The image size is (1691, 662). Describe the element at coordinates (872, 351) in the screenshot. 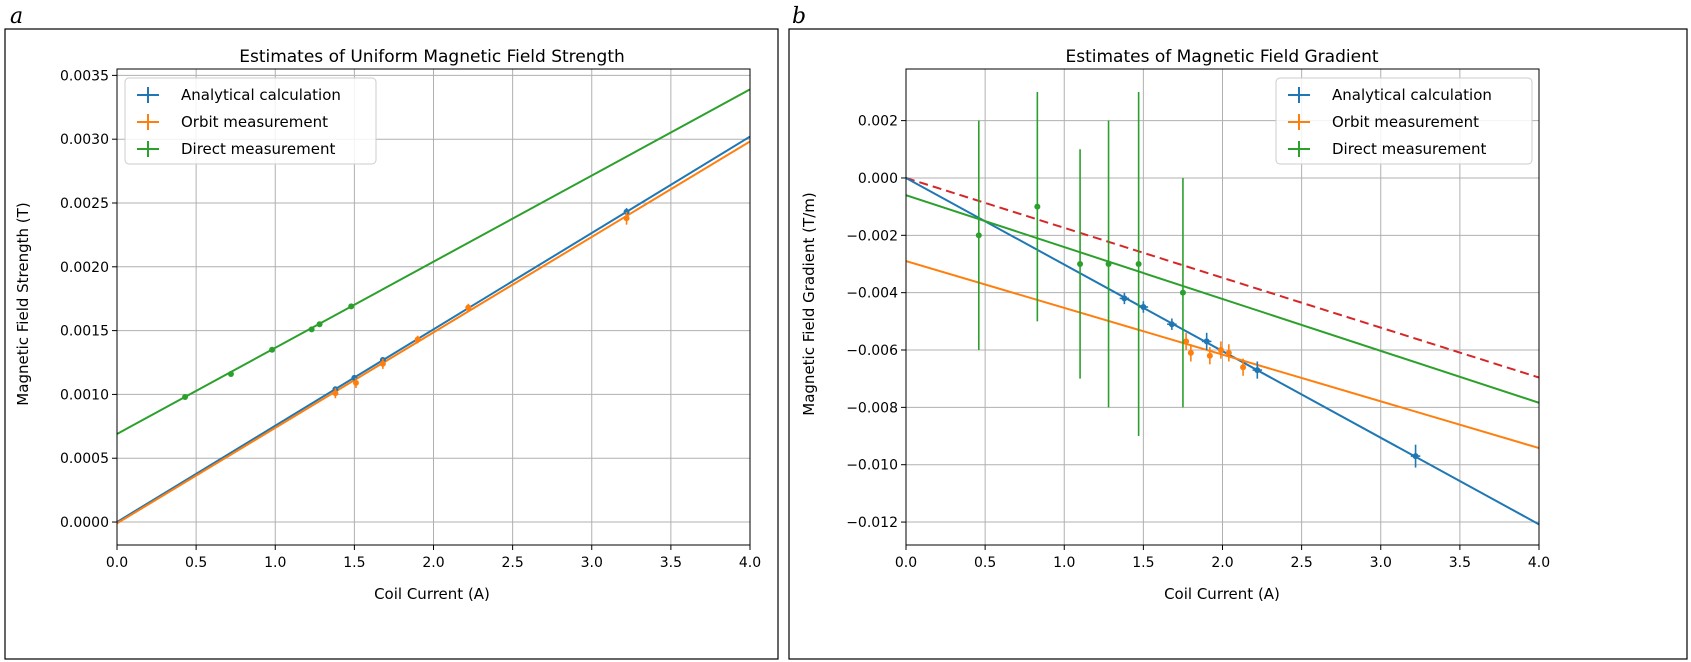

I see `panel-b-ytick-label: −0.006` at that location.